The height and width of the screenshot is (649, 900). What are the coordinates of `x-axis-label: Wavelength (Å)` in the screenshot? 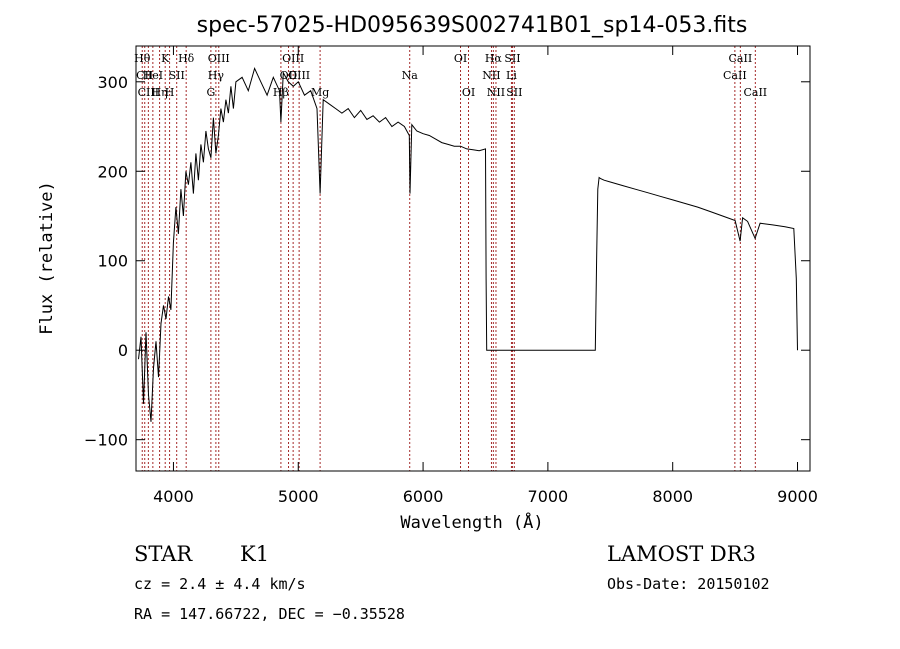 It's located at (471, 522).